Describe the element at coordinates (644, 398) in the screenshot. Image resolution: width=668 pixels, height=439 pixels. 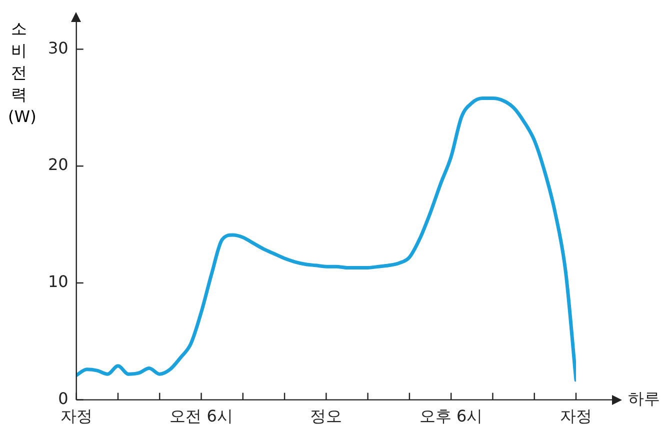
I see `x-axis-title: 하루` at that location.